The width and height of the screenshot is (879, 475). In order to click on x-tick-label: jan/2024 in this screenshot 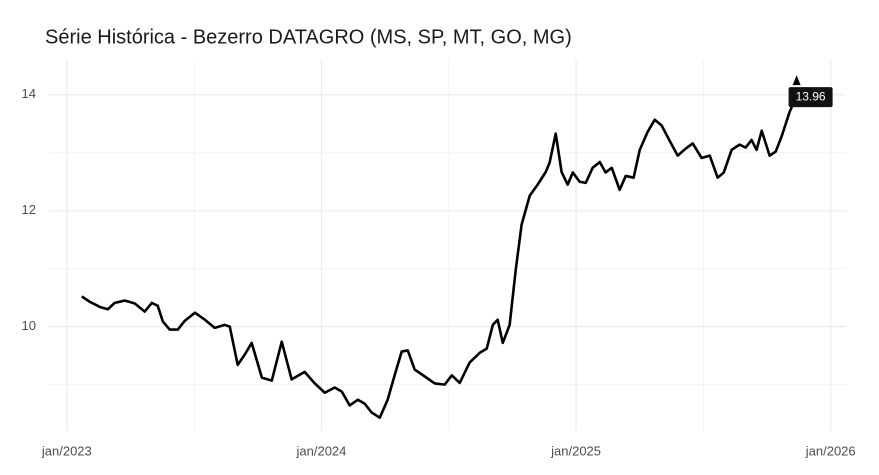, I will do `click(321, 450)`.